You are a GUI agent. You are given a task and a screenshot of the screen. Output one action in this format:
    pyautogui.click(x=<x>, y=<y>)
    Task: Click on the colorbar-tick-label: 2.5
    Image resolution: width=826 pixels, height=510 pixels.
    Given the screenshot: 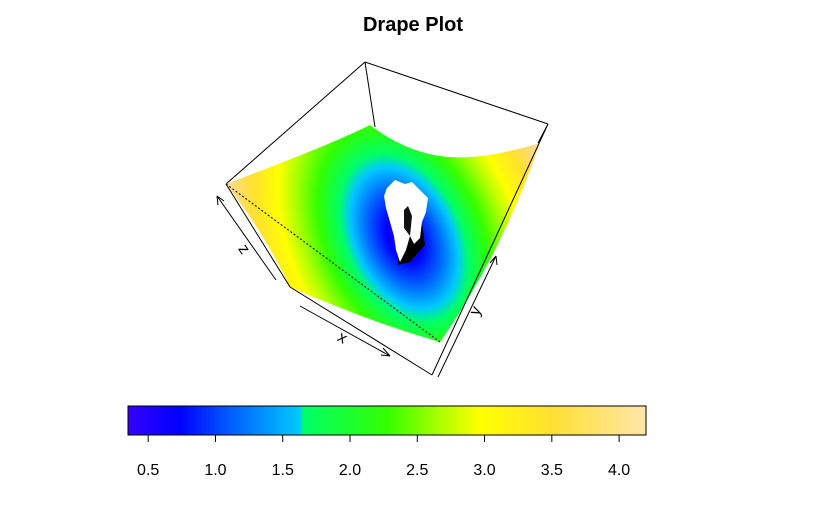 What is the action you would take?
    pyautogui.click(x=417, y=470)
    